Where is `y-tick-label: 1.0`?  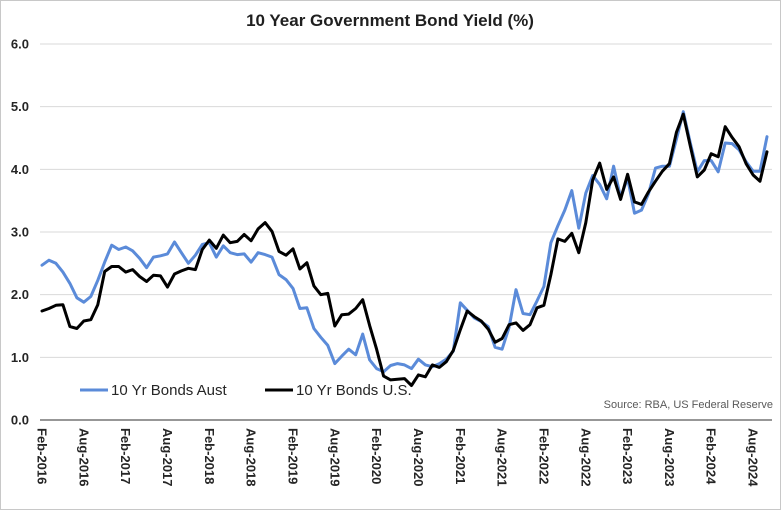 y-tick-label: 1.0 is located at coordinates (20, 357).